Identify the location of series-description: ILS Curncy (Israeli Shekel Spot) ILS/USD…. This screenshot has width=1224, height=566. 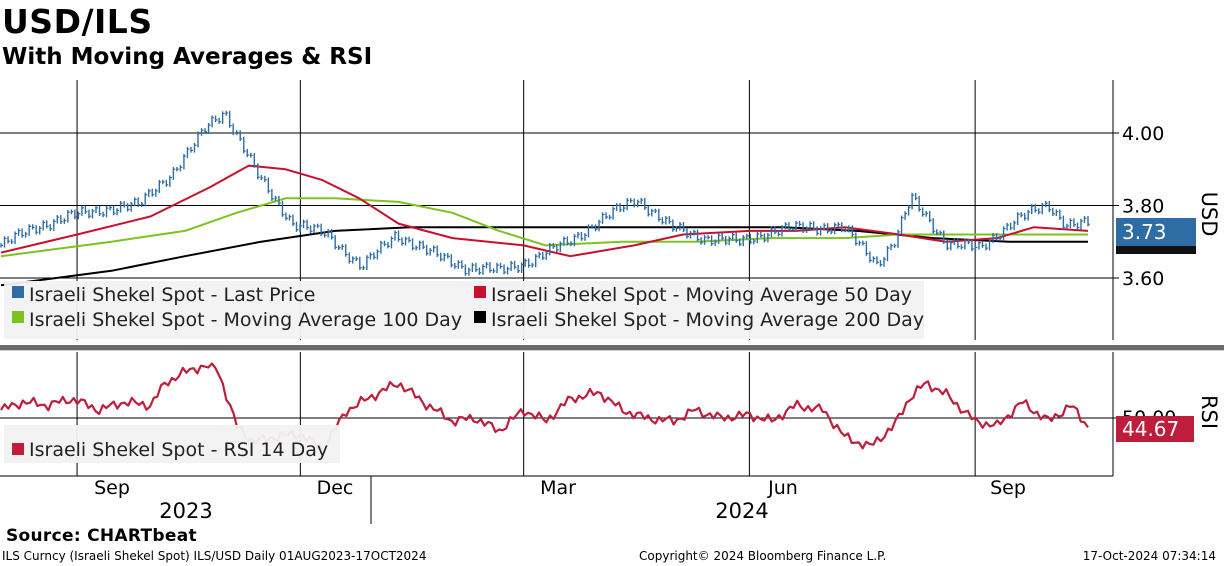
(214, 556).